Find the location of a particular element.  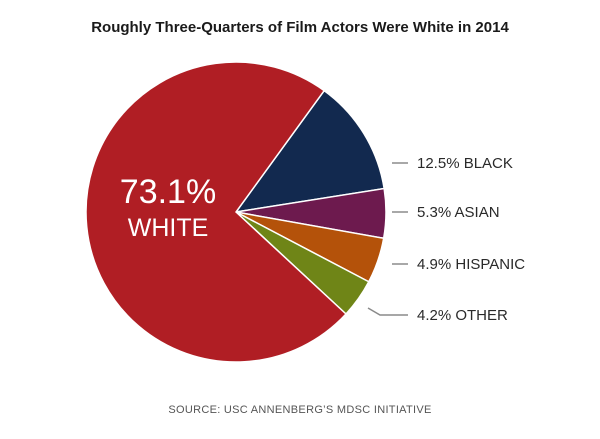

slice-label-black: 12.5% BLACK is located at coordinates (465, 163).